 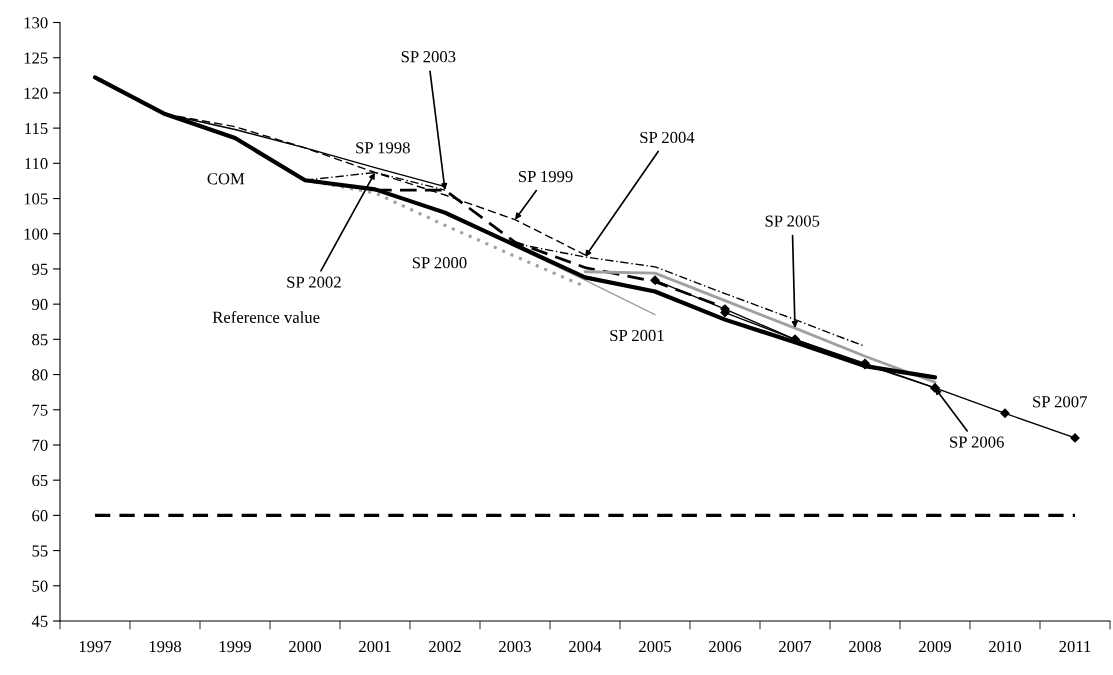 What do you see at coordinates (314, 282) in the screenshot?
I see `text: SP 2002` at bounding box center [314, 282].